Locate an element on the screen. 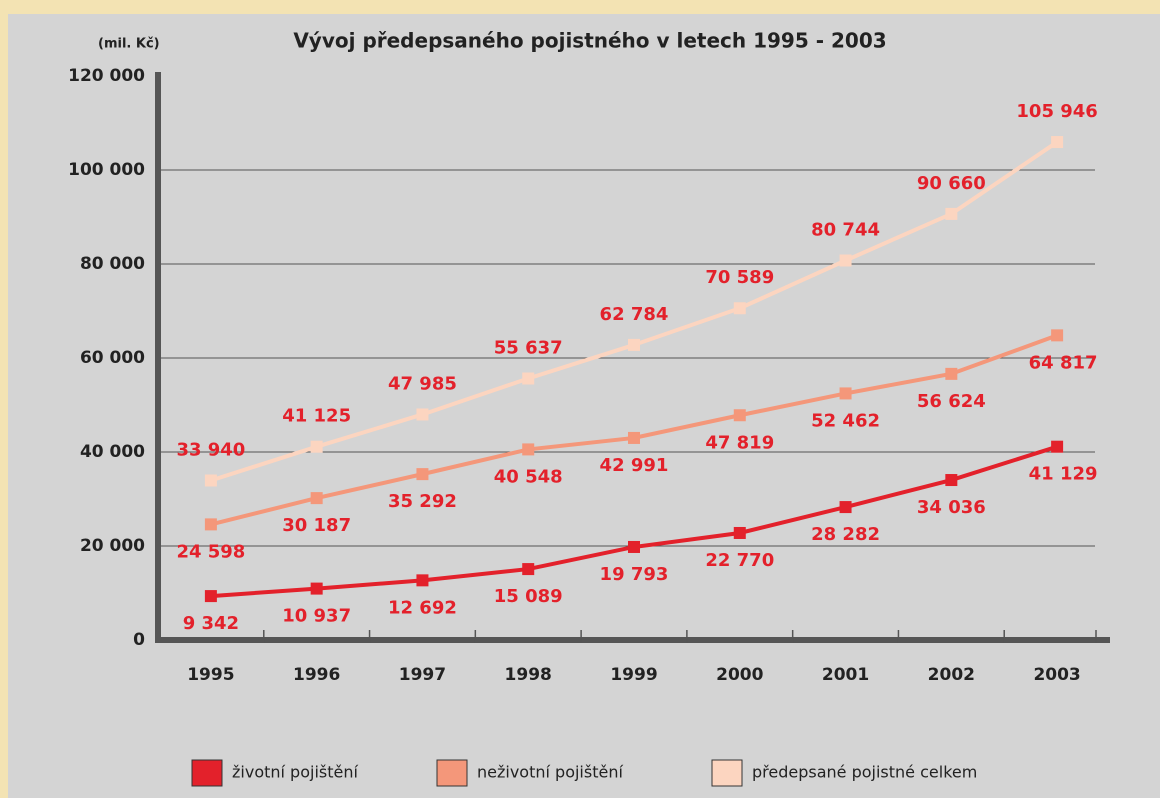  y-tick-label: 60 000 is located at coordinates (112, 358).